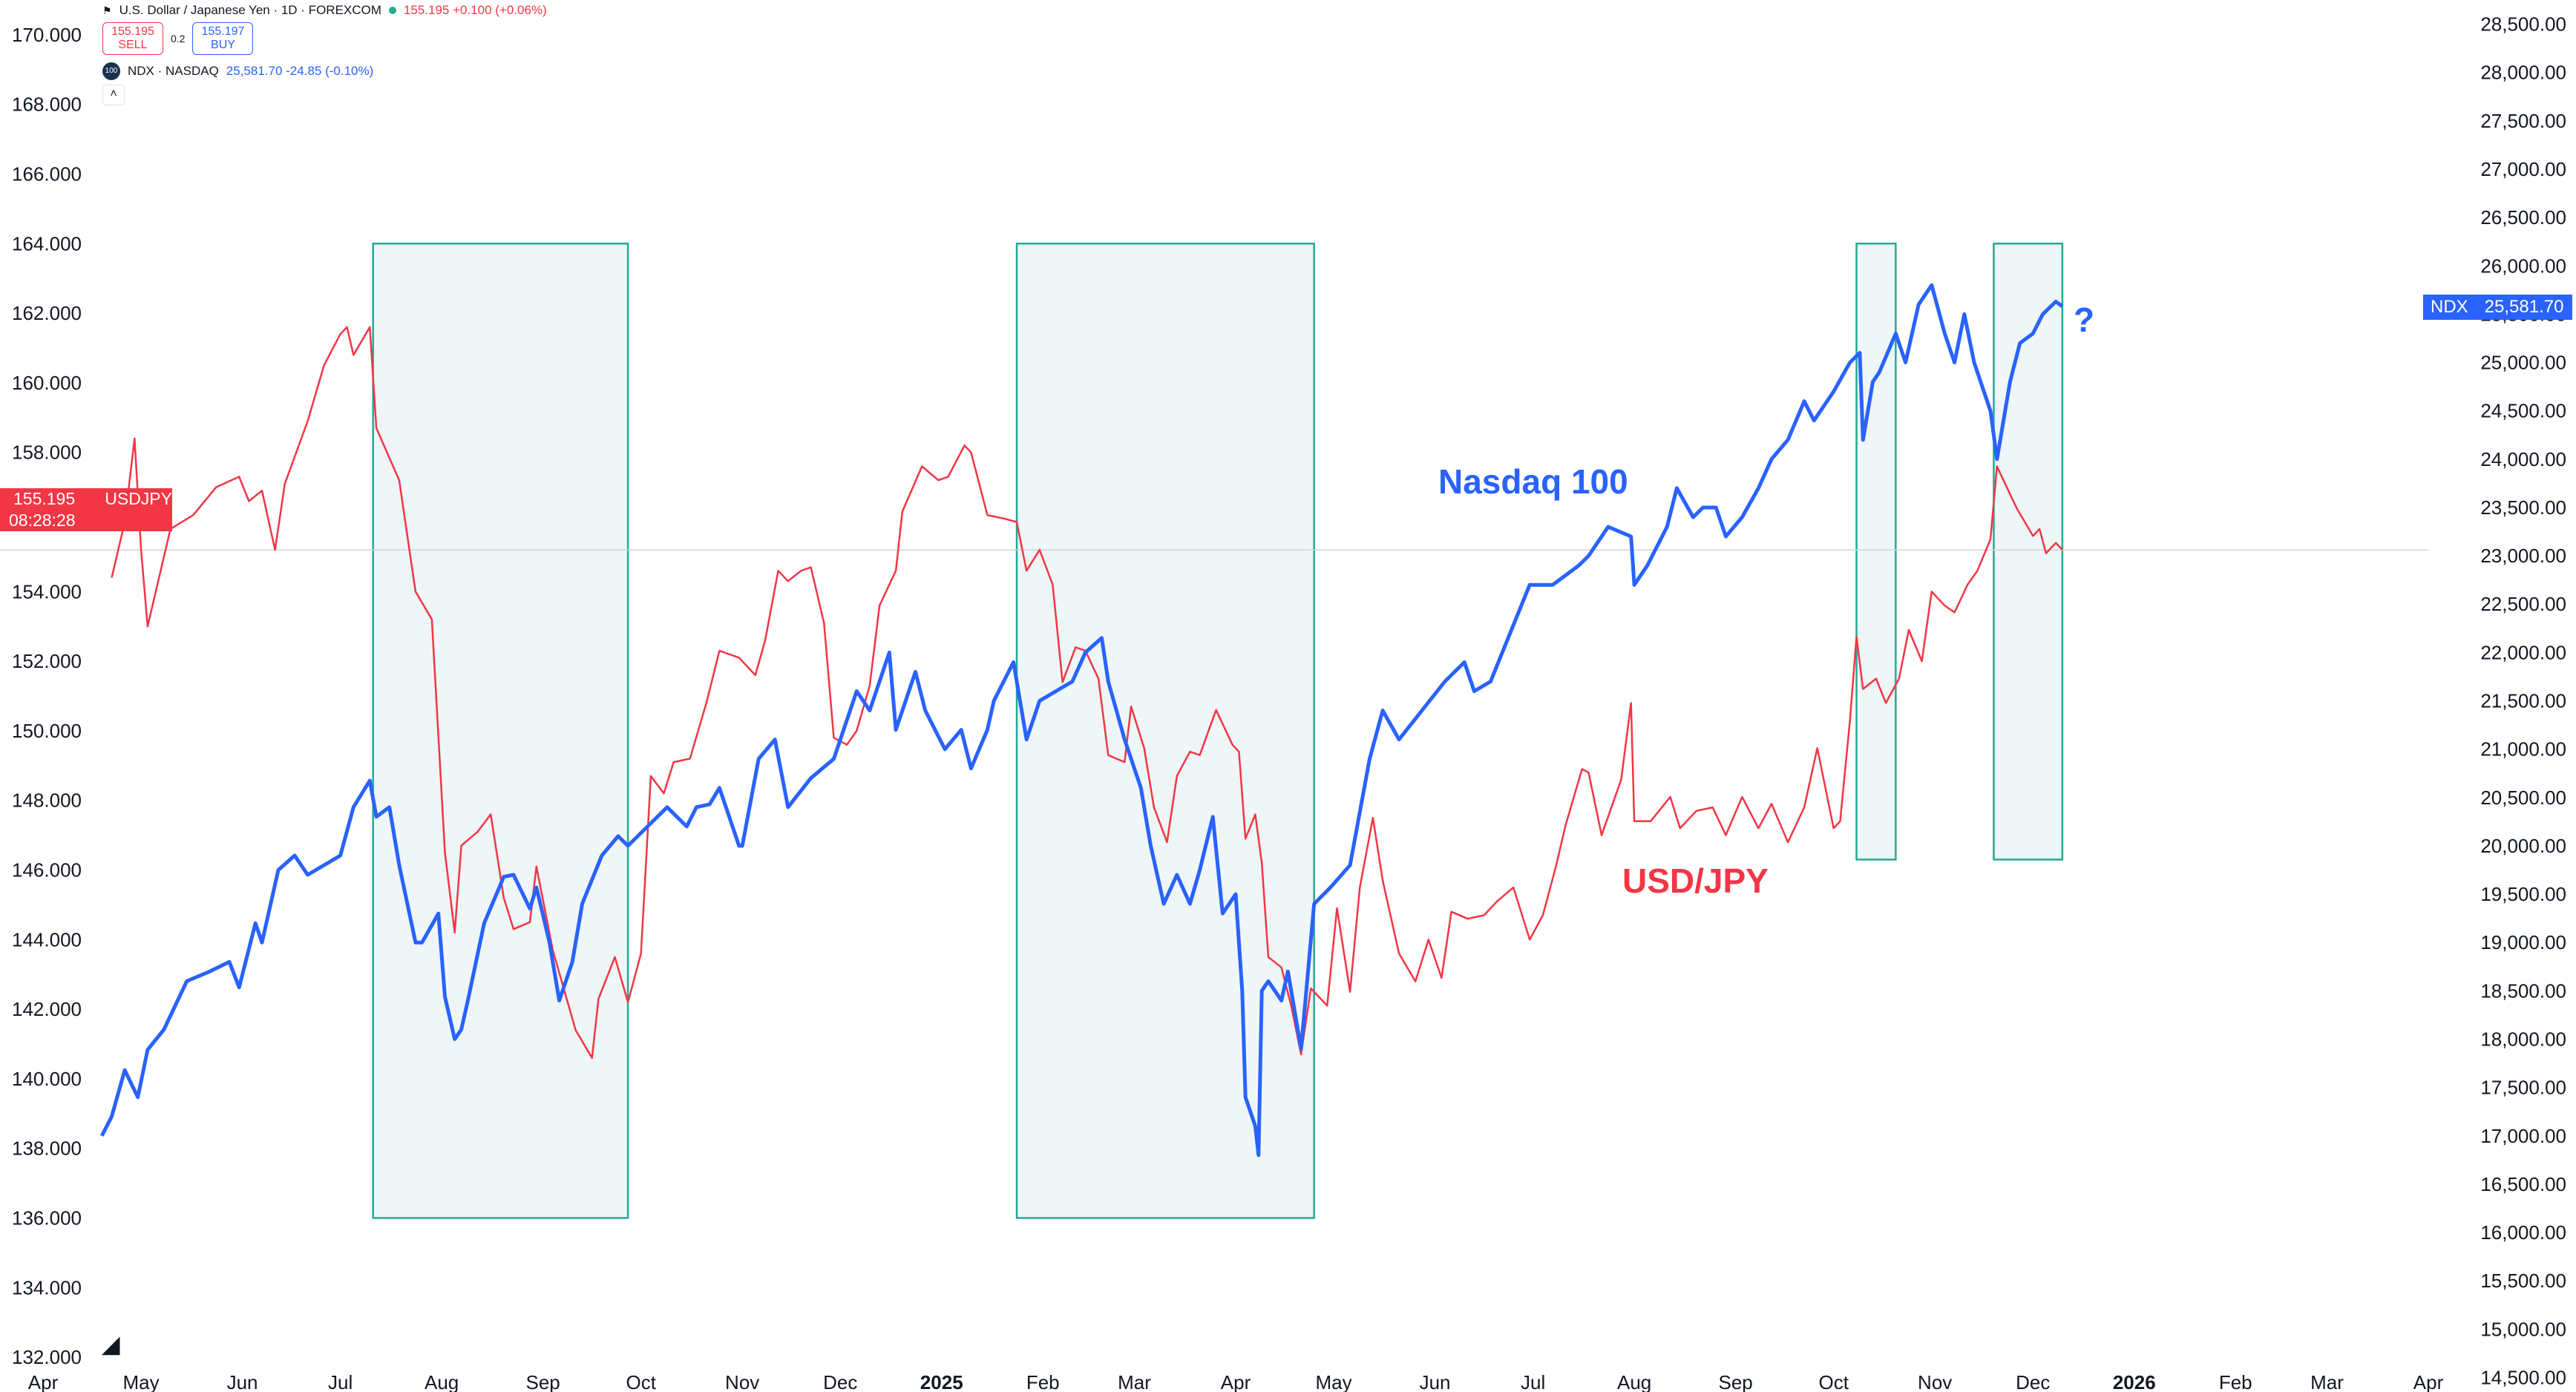 This screenshot has height=1392, width=2576. I want to click on right-tick-label: 24,500.00, so click(2523, 411).